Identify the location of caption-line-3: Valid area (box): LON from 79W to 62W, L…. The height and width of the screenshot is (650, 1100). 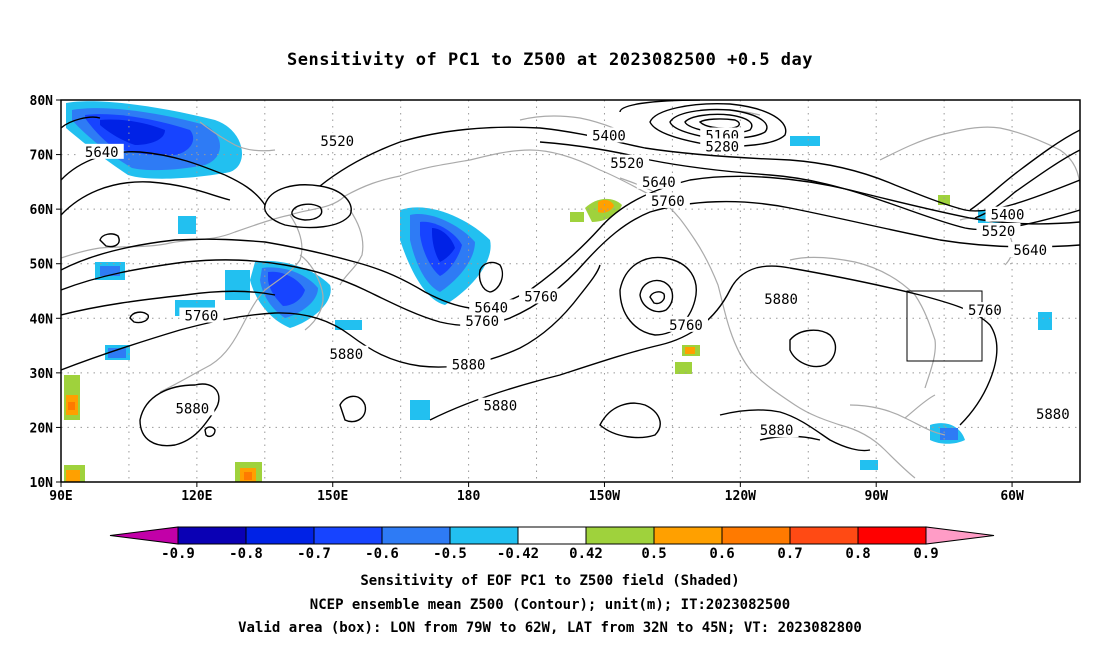
(550, 628).